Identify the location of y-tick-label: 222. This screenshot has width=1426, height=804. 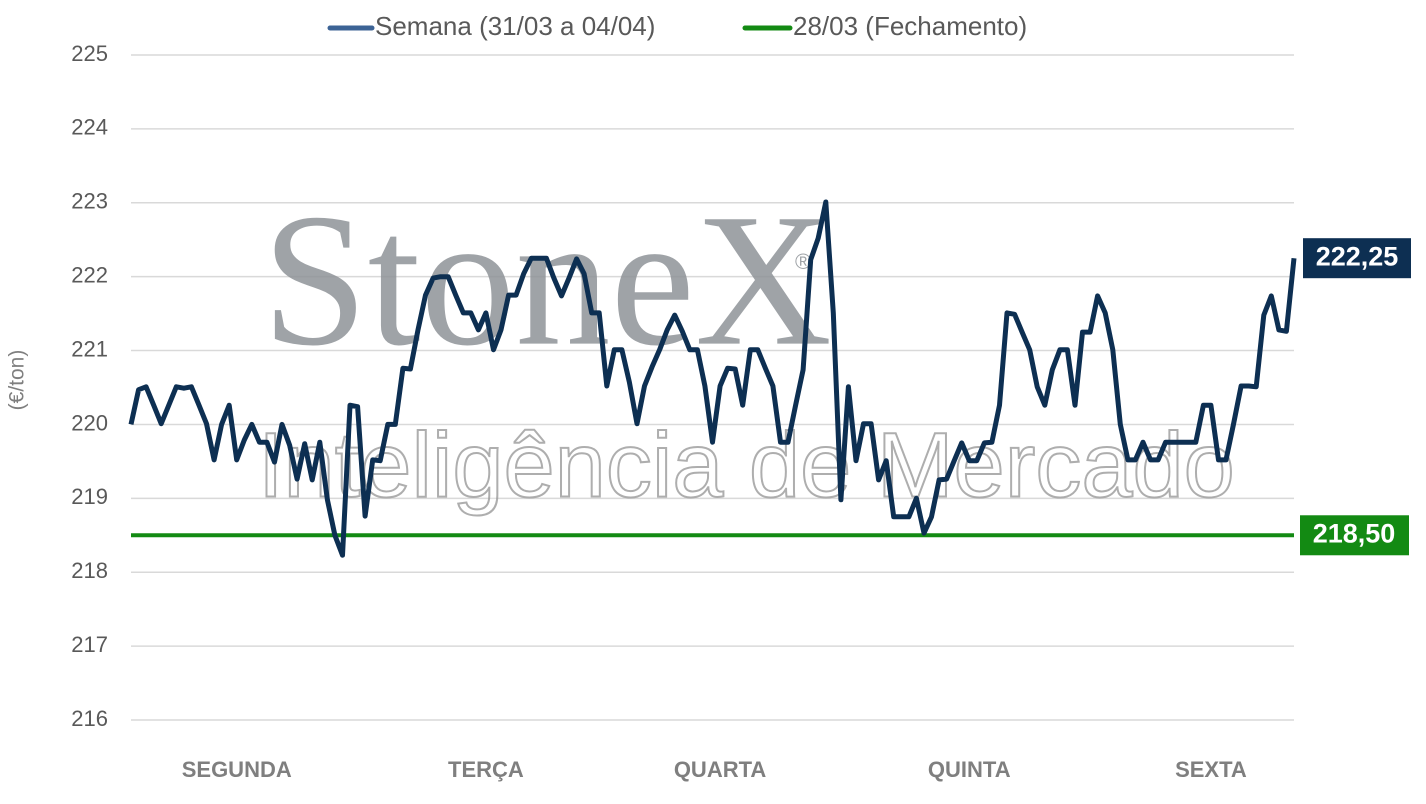
(89, 274).